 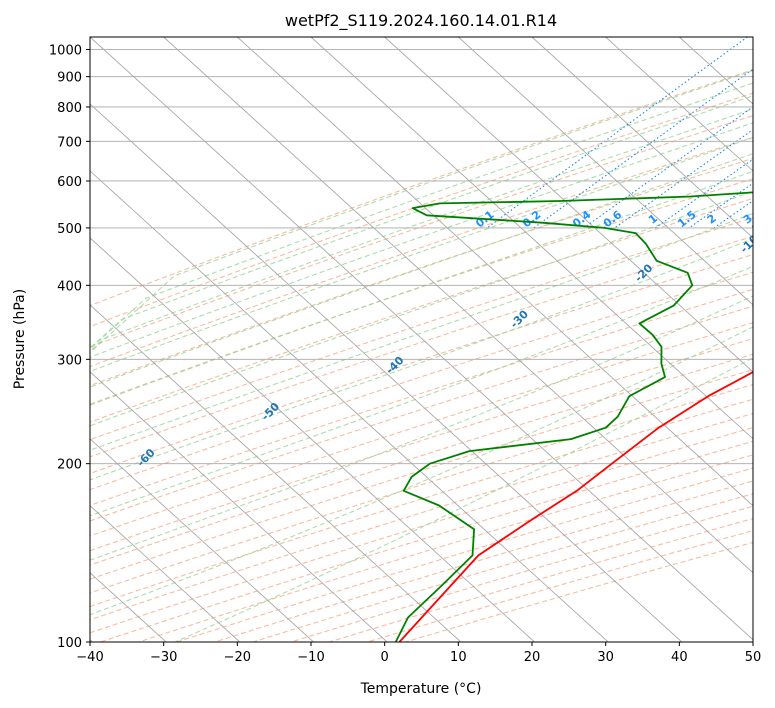 What do you see at coordinates (679, 657) in the screenshot?
I see `x-tick-label: 40` at bounding box center [679, 657].